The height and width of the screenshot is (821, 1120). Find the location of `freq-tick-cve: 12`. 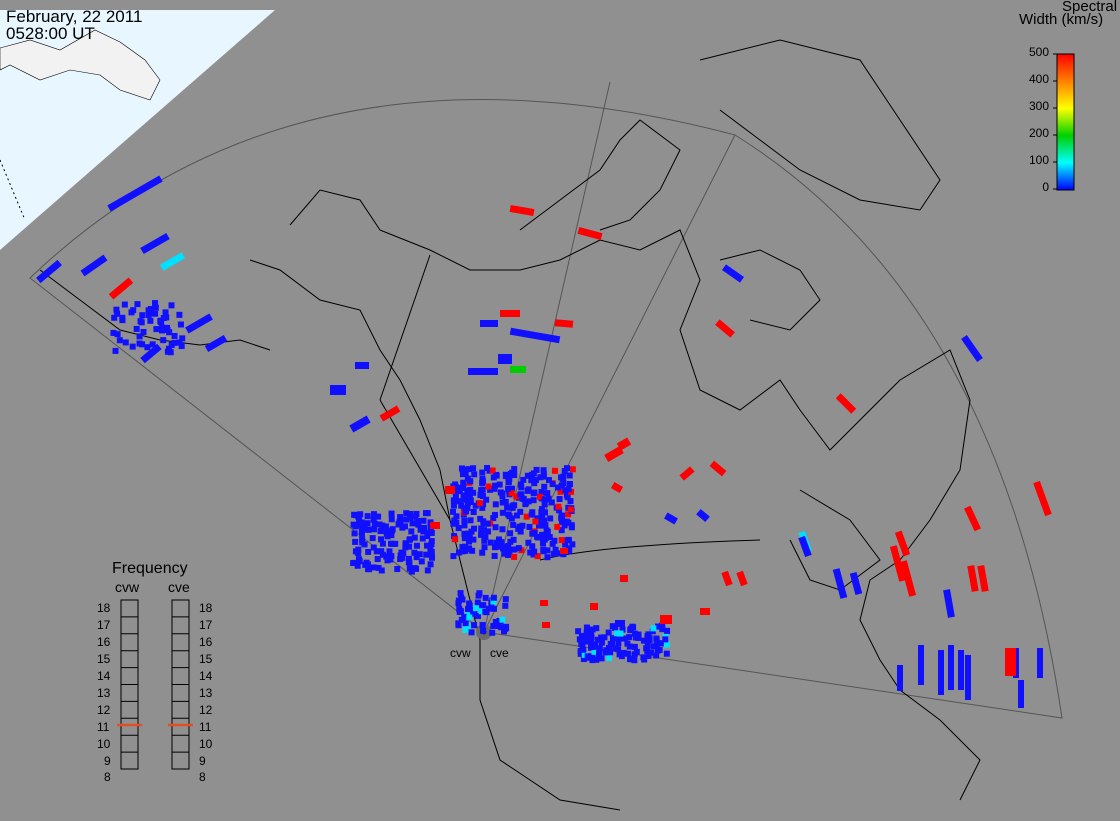

freq-tick-cve: 12 is located at coordinates (206, 709).